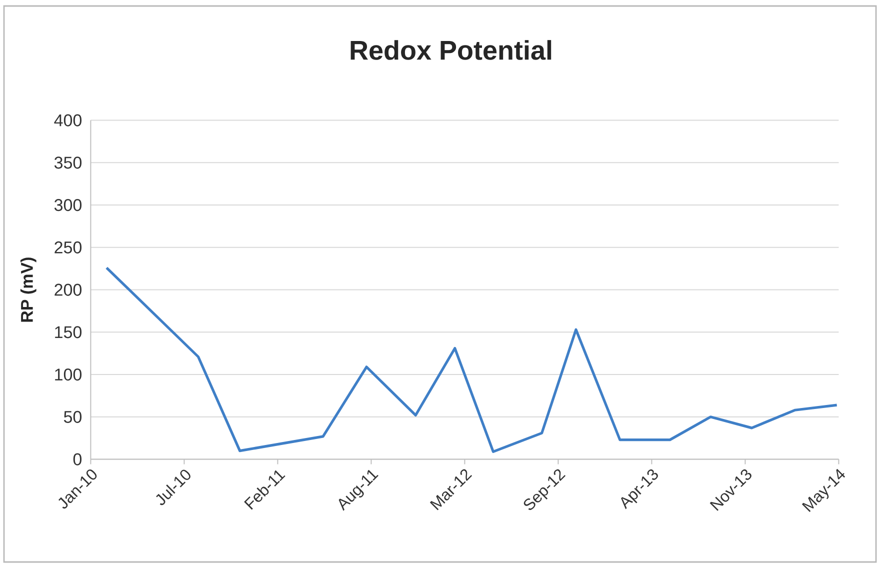 The image size is (880, 568). What do you see at coordinates (68, 247) in the screenshot?
I see `y-tick-label: 250` at bounding box center [68, 247].